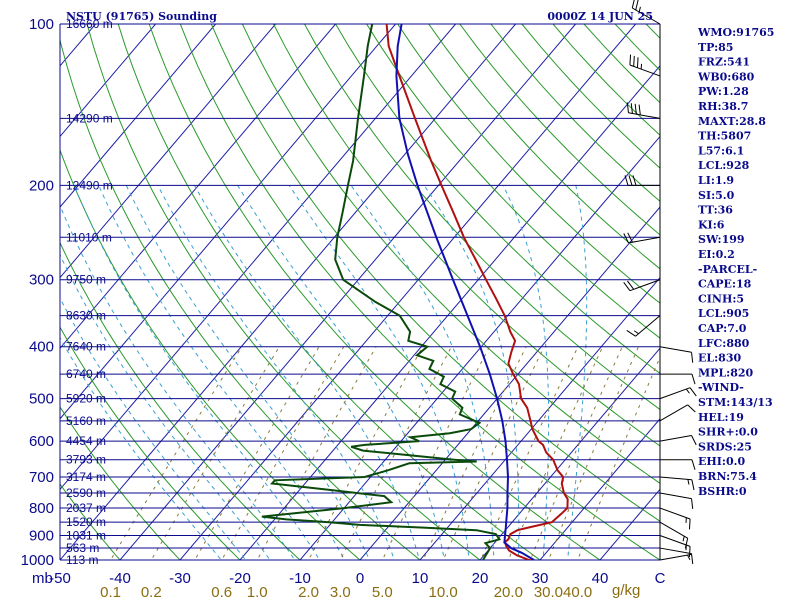  What do you see at coordinates (727, 476) in the screenshot?
I see `index-item: BRN:75.4` at bounding box center [727, 476].